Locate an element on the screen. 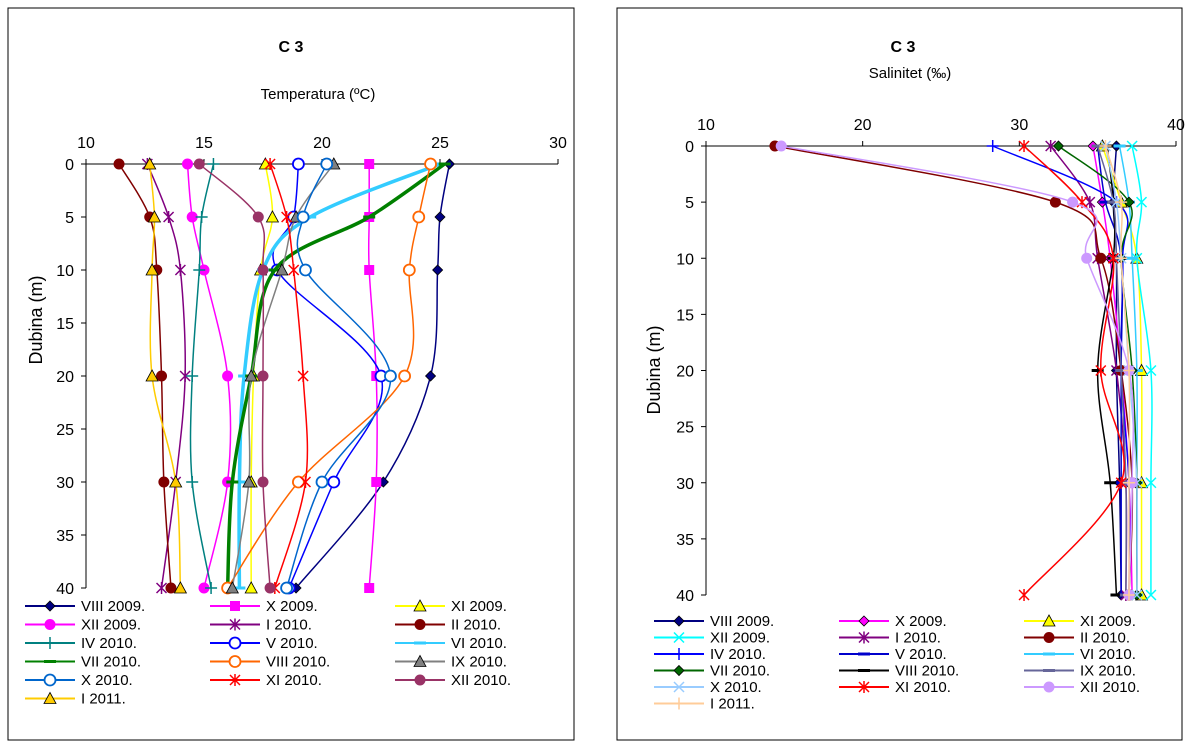  x-tick-label: 25 is located at coordinates (440, 143).